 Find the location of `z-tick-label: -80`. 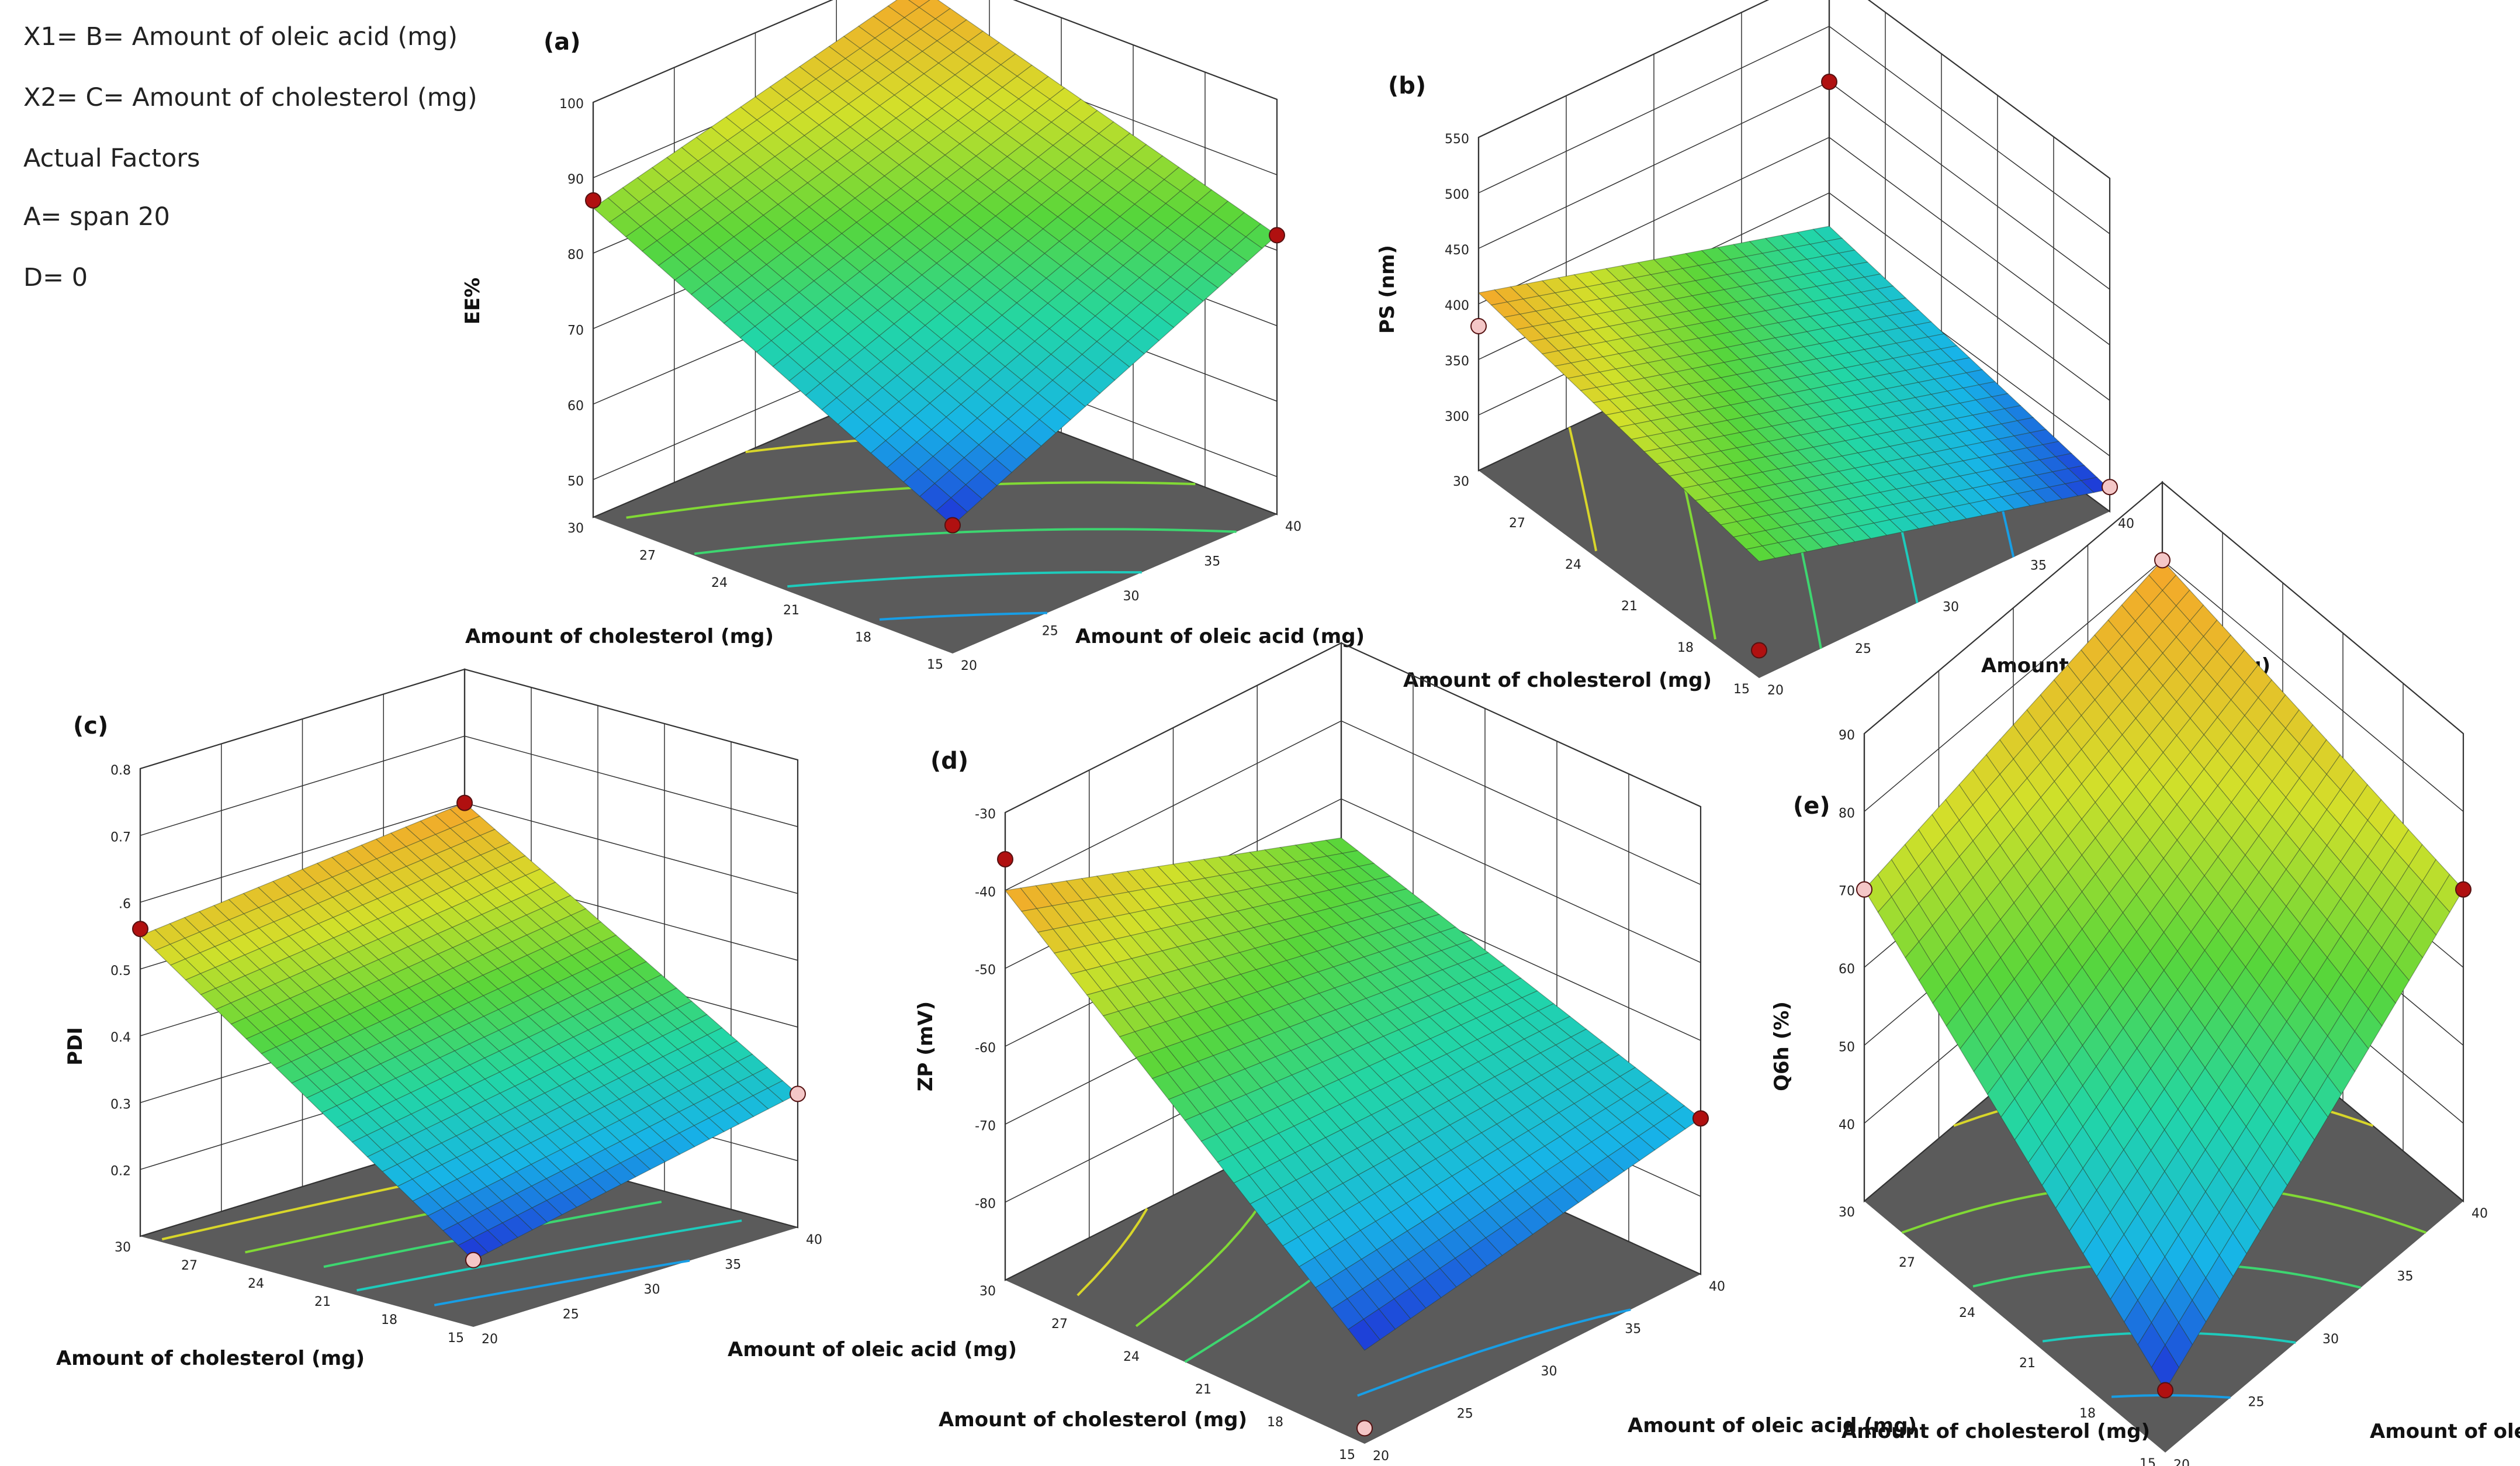

z-tick-label: -80 is located at coordinates (985, 1204).